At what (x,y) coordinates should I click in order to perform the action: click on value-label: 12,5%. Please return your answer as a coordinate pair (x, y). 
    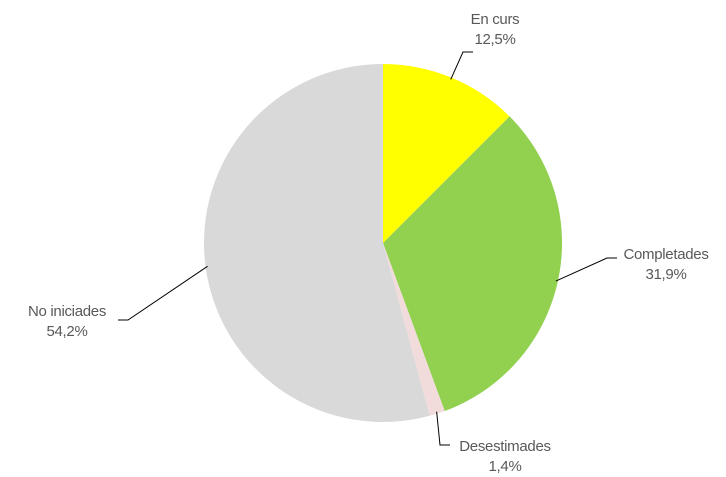
    Looking at the image, I should click on (494, 39).